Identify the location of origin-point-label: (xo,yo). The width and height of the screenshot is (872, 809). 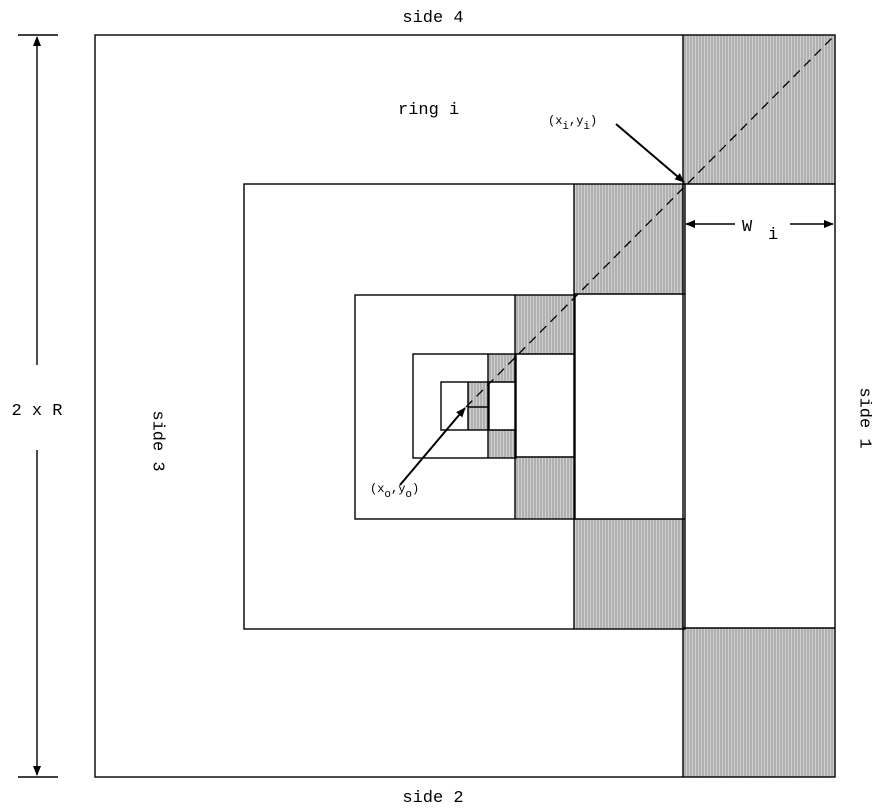
(394, 491).